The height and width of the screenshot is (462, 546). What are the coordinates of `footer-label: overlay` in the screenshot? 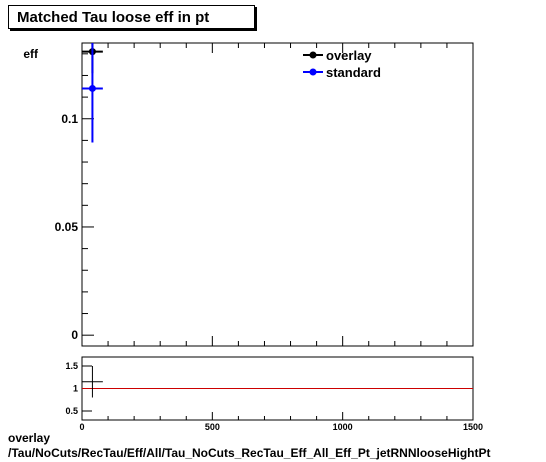 It's located at (29, 438).